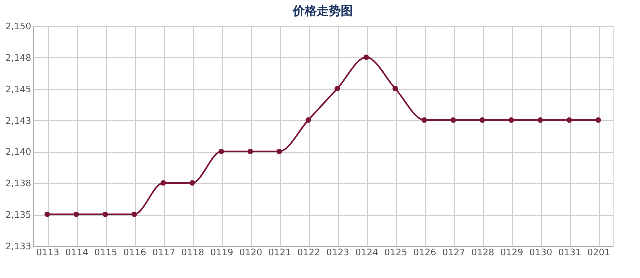 This screenshot has width=640, height=278. What do you see at coordinates (19, 185) in the screenshot?
I see `y-tick-label: 2,138` at bounding box center [19, 185].